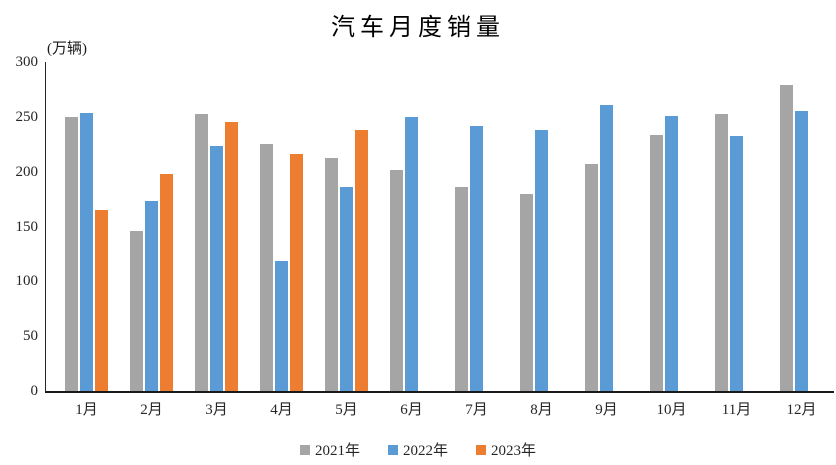 Image resolution: width=836 pixels, height=465 pixels. I want to click on y-axis-tick-50: 50, so click(30, 336).